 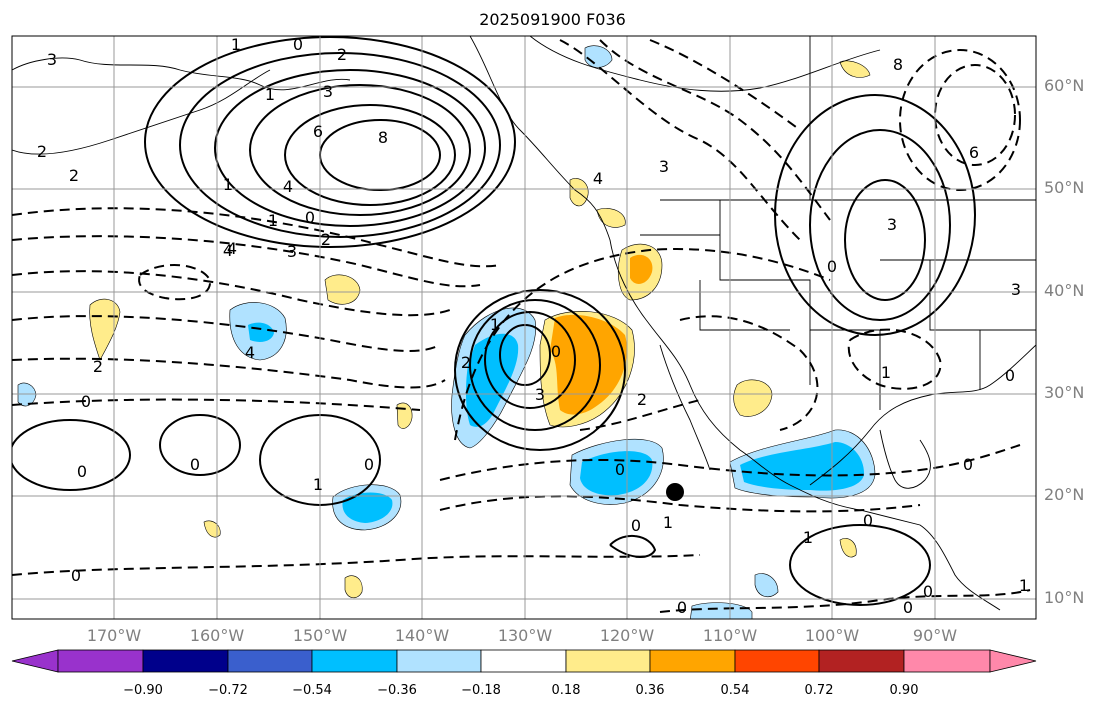 What do you see at coordinates (935, 635) in the screenshot?
I see `lon-label-90w: 90°W` at bounding box center [935, 635].